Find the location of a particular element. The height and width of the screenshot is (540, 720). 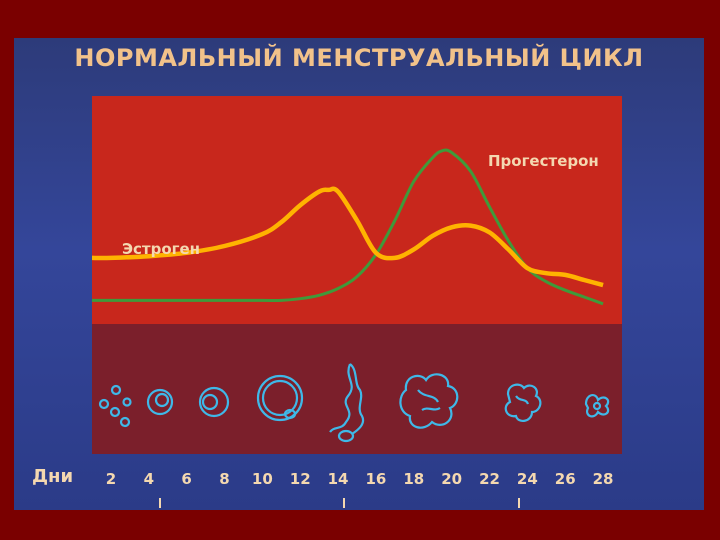

x-tick-label: 16 is located at coordinates (375, 479).